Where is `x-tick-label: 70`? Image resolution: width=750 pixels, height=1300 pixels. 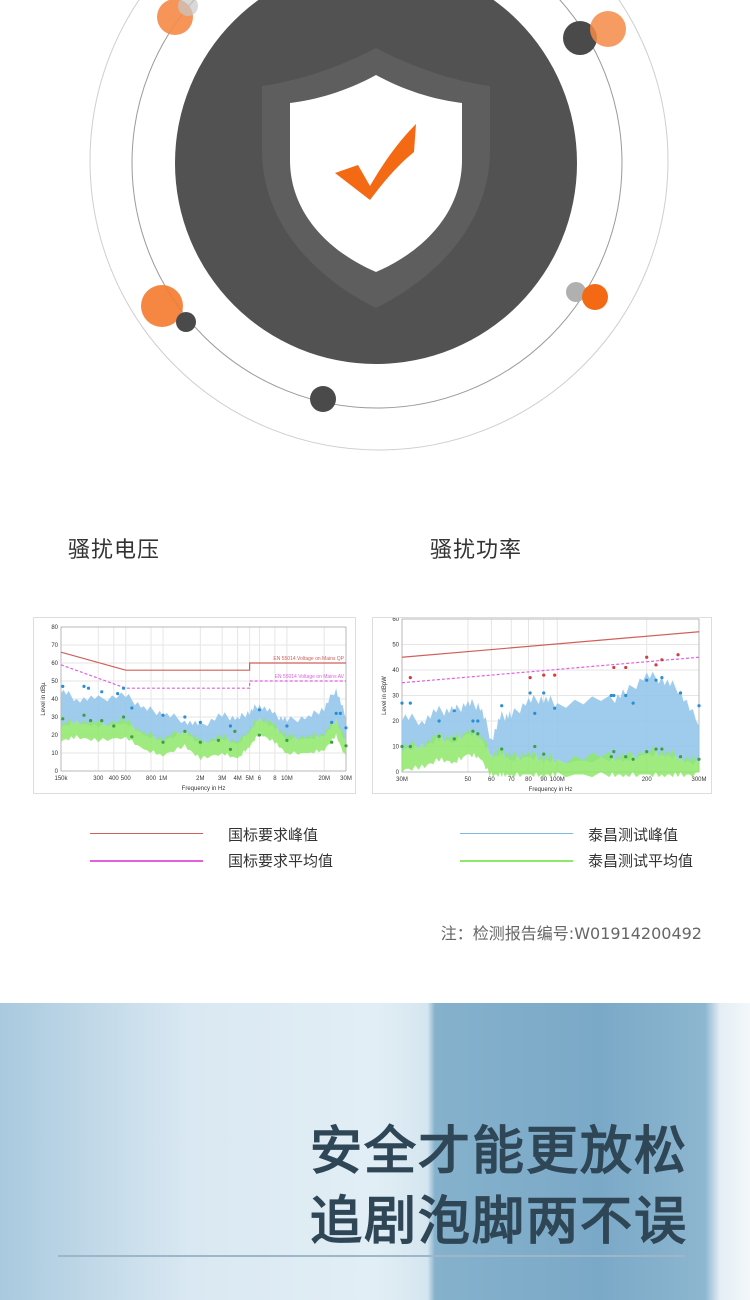 x-tick-label: 70 is located at coordinates (511, 780).